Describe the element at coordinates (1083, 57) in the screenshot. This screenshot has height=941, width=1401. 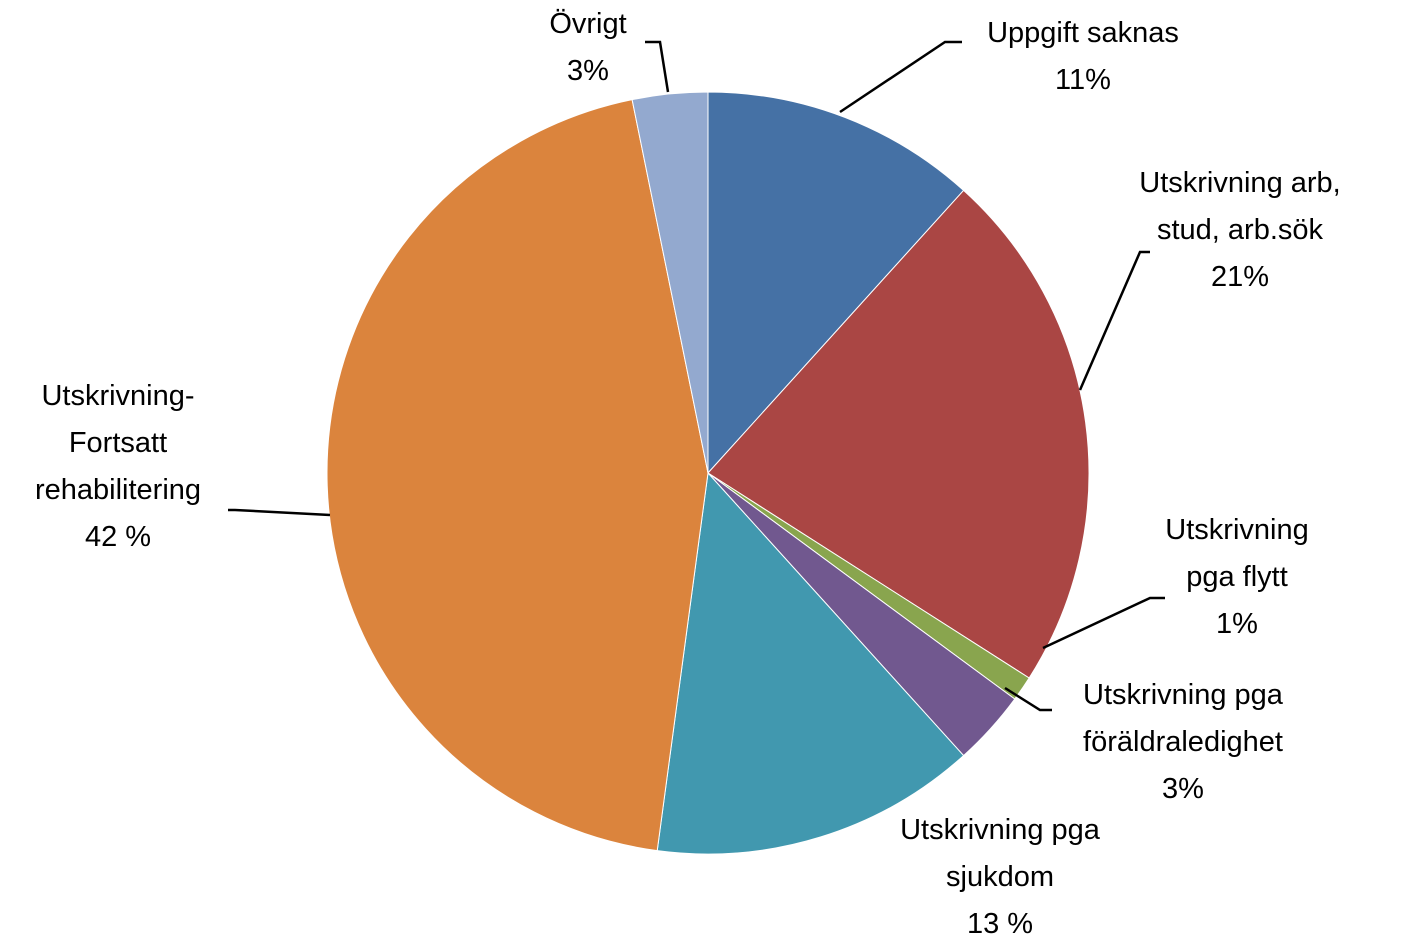
I see `slice-label: Uppgift saknas 11%` at that location.